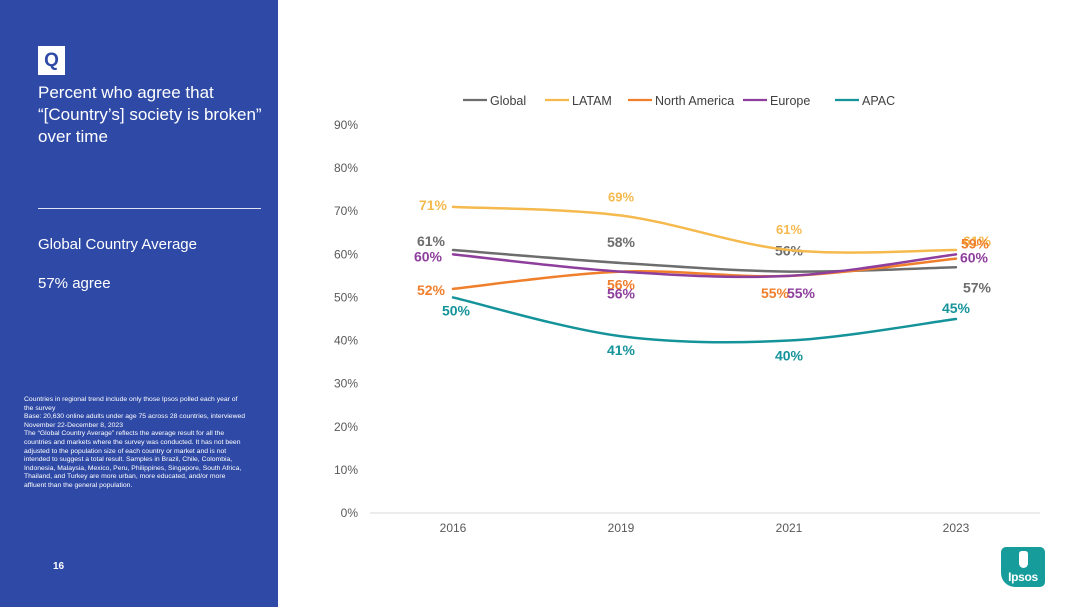 Image resolution: width=1080 pixels, height=607 pixels. Describe the element at coordinates (346, 384) in the screenshot. I see `y-tick-label: 30%` at that location.